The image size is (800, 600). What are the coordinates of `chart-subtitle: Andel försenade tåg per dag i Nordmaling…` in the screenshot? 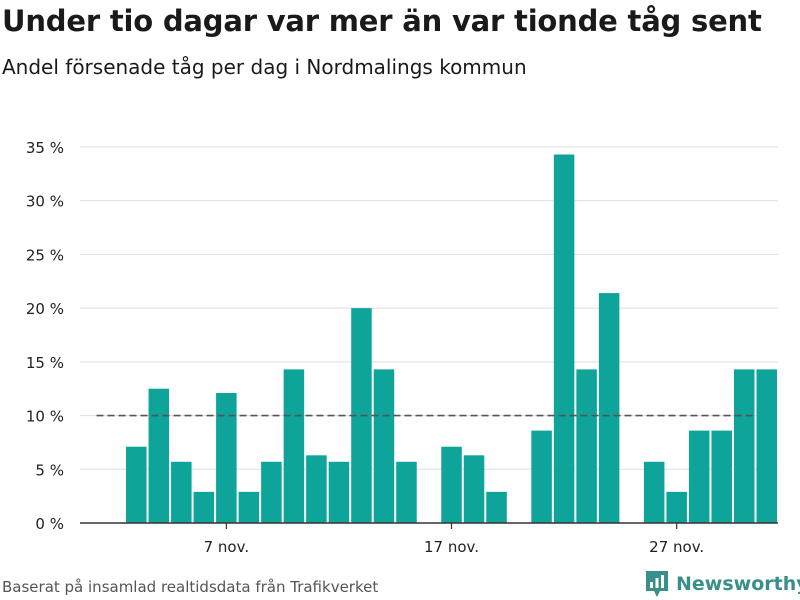 It's located at (264, 67).